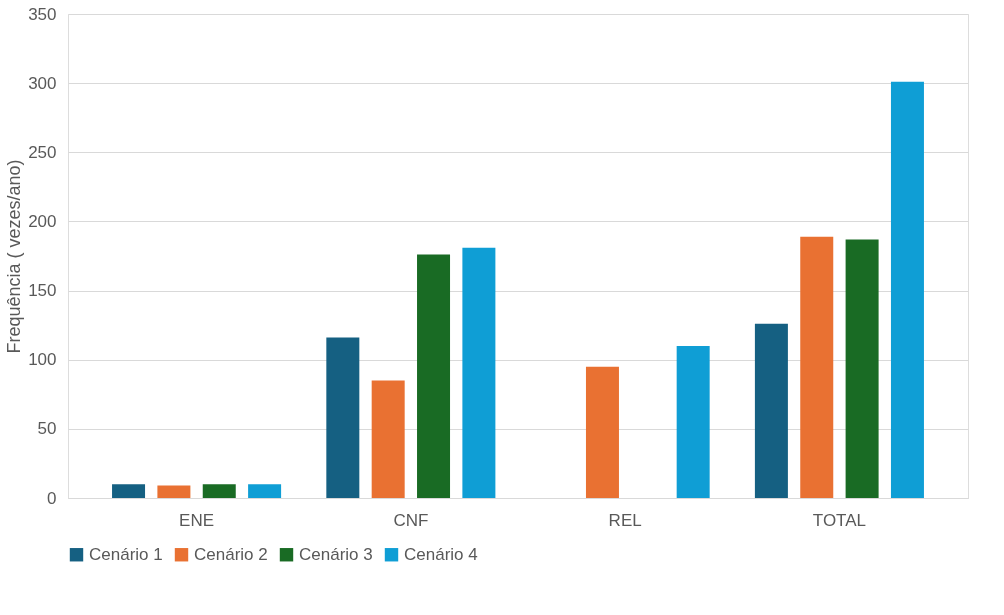 The image size is (1004, 615). What do you see at coordinates (14, 256) in the screenshot?
I see `y-axis-title: Frequência ( vezes/ano)` at bounding box center [14, 256].